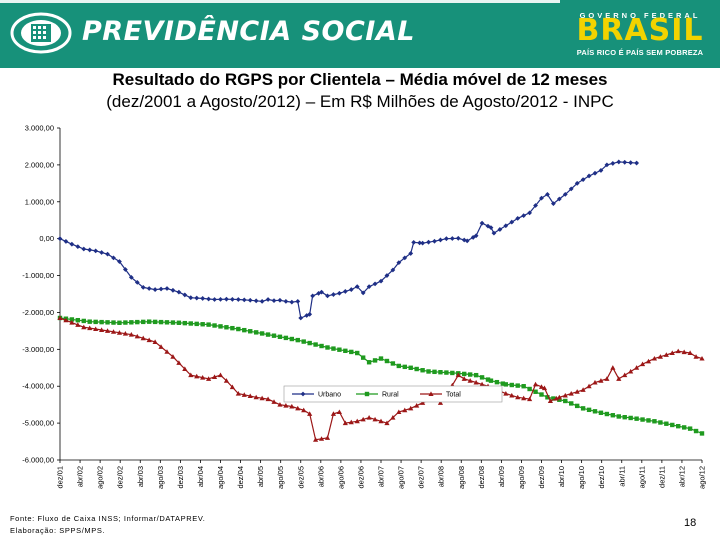 The width and height of the screenshot is (720, 540). Describe the element at coordinates (481, 477) in the screenshot. I see `x-tick-label: dez/08` at that location.